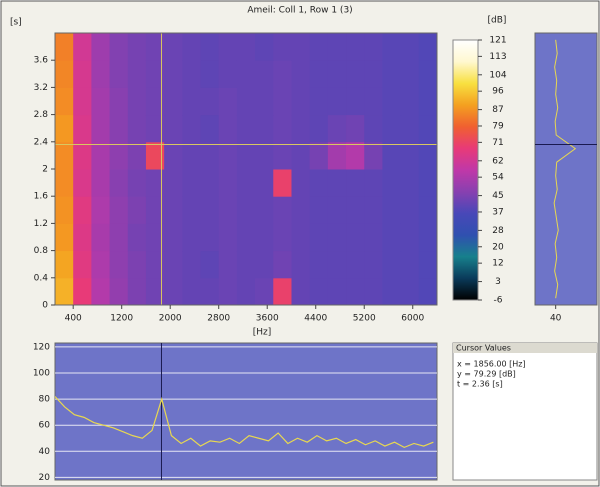  I want to click on y-tick-label: 1.2, so click(41, 224).